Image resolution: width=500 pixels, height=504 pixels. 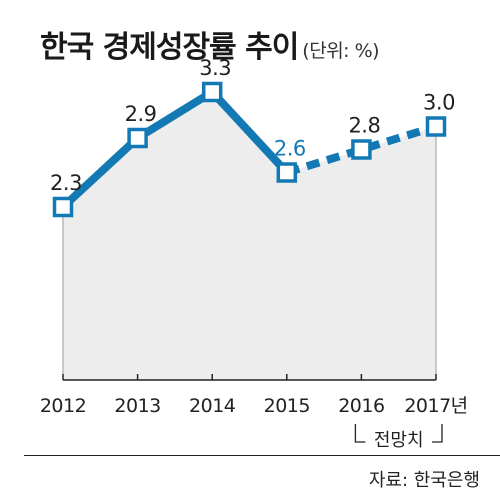 I want to click on data-label: 2.8, so click(x=364, y=126).